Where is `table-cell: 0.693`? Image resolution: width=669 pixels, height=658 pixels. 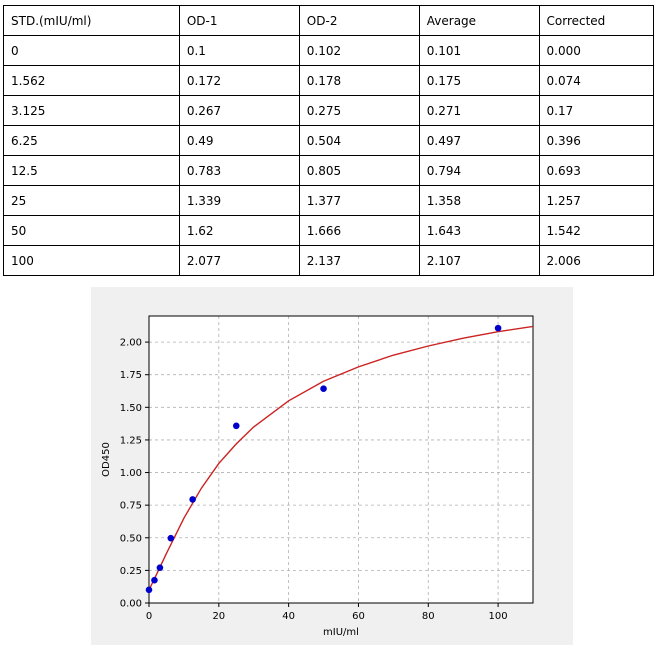 table-cell: 0.693 is located at coordinates (596, 170).